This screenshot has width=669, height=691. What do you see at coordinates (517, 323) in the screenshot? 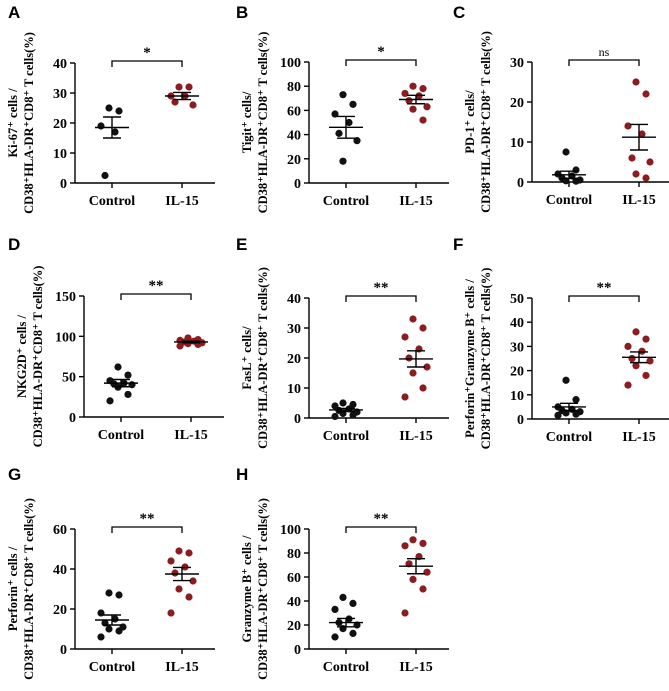
I see `y-tick-label: 40` at bounding box center [517, 323].